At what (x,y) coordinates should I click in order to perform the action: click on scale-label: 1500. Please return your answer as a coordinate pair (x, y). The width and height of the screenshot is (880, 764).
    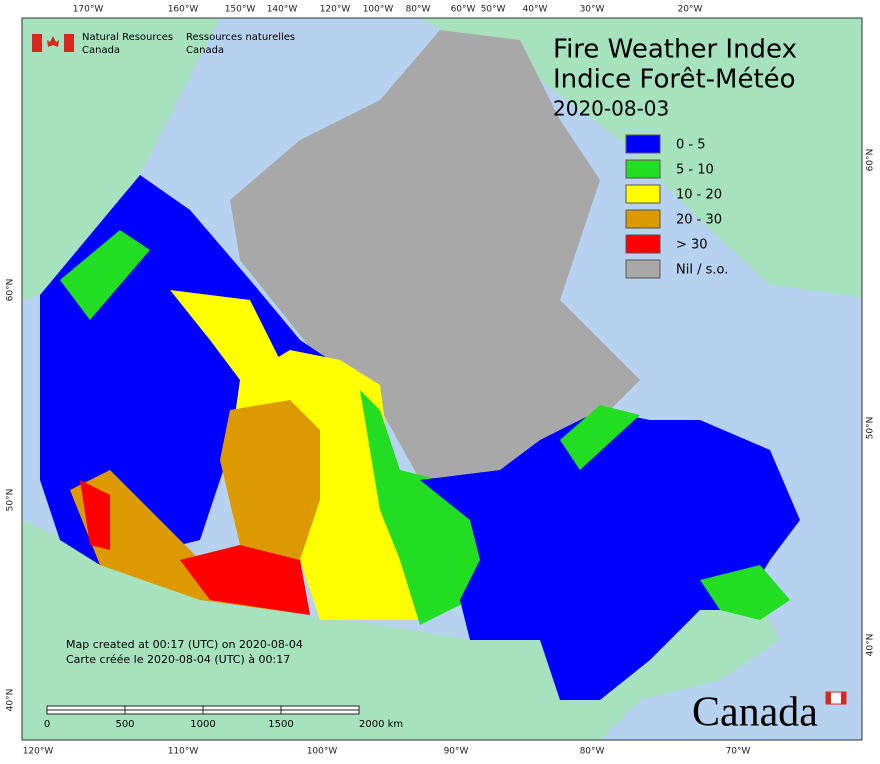
    Looking at the image, I should click on (280, 724).